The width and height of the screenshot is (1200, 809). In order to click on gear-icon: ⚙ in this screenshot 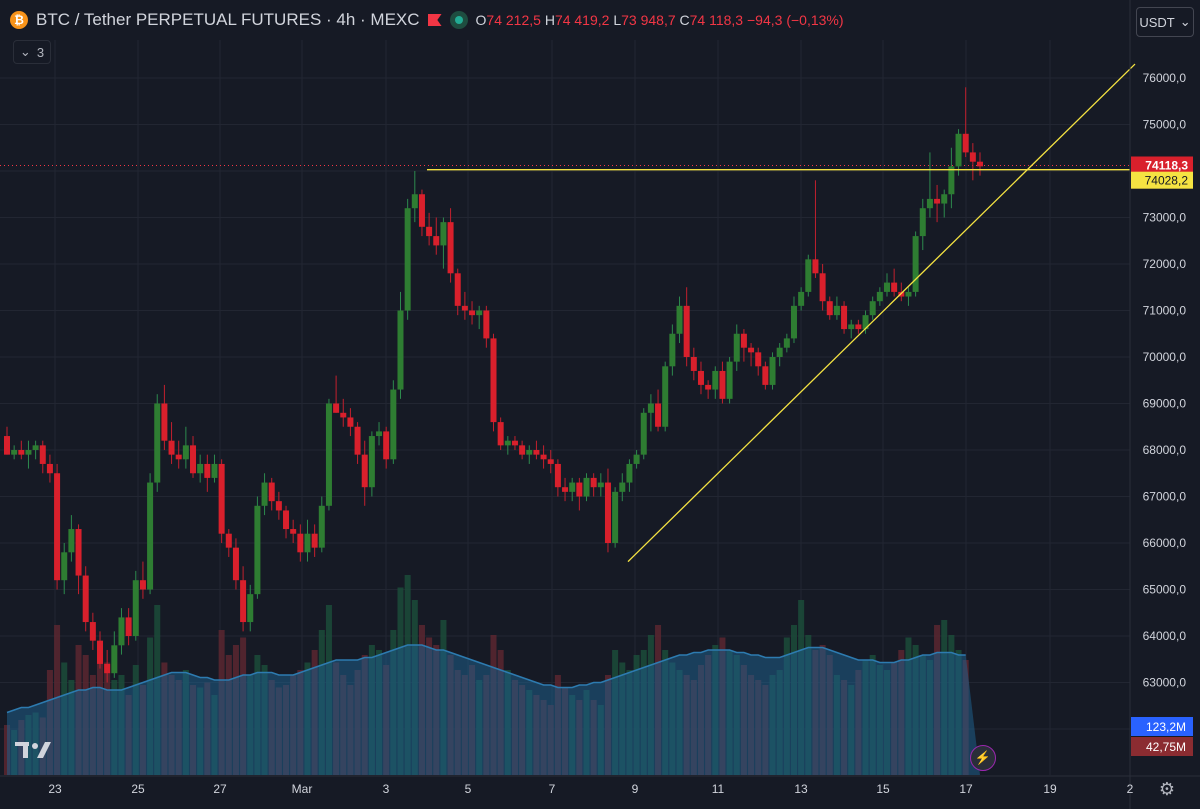, I will do `click(1167, 788)`.